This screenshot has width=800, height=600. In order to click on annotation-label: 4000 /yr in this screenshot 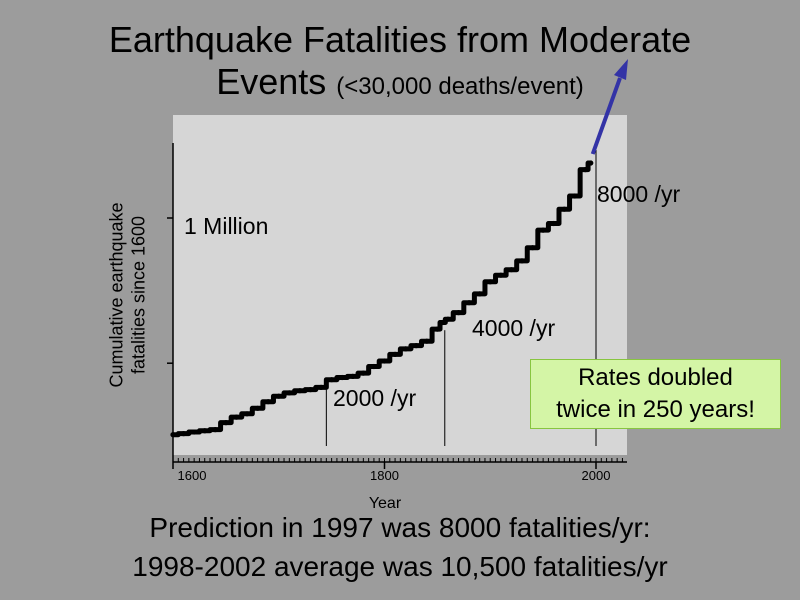, I will do `click(513, 328)`.